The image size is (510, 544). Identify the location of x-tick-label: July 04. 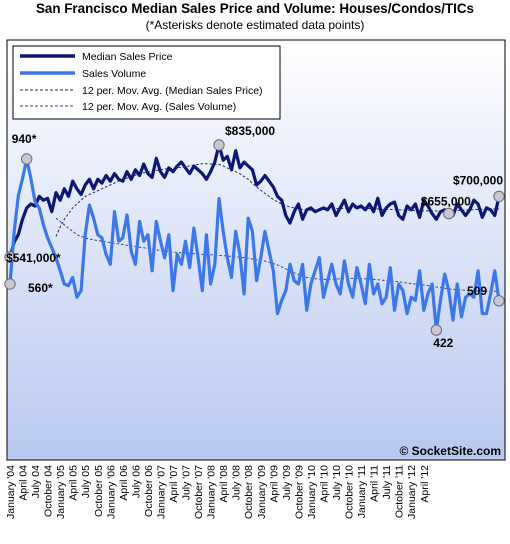
(36, 481).